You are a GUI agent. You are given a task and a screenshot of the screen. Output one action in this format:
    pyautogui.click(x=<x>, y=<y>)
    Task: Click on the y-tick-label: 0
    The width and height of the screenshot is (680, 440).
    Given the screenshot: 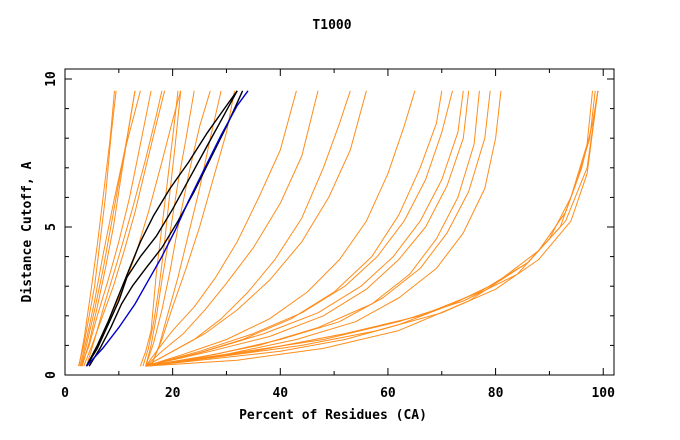 What is the action you would take?
    pyautogui.click(x=51, y=375)
    